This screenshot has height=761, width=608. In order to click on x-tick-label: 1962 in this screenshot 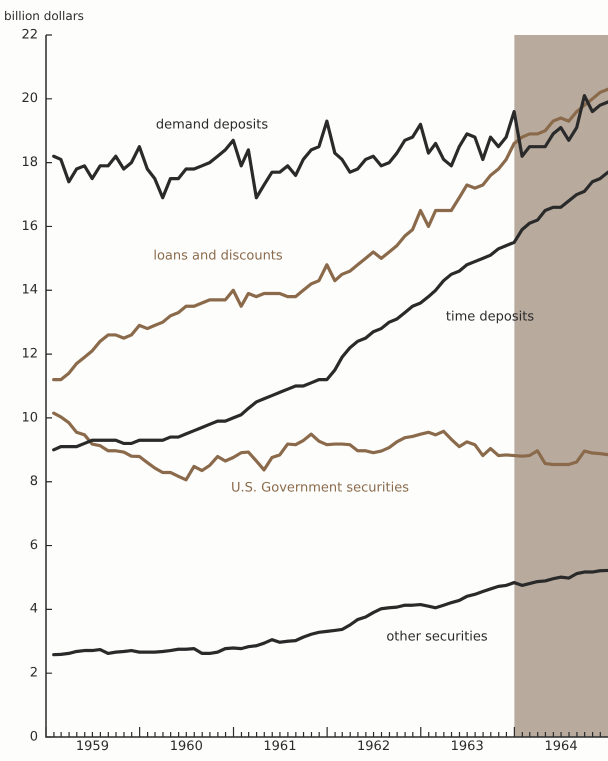, I will do `click(373, 746)`.